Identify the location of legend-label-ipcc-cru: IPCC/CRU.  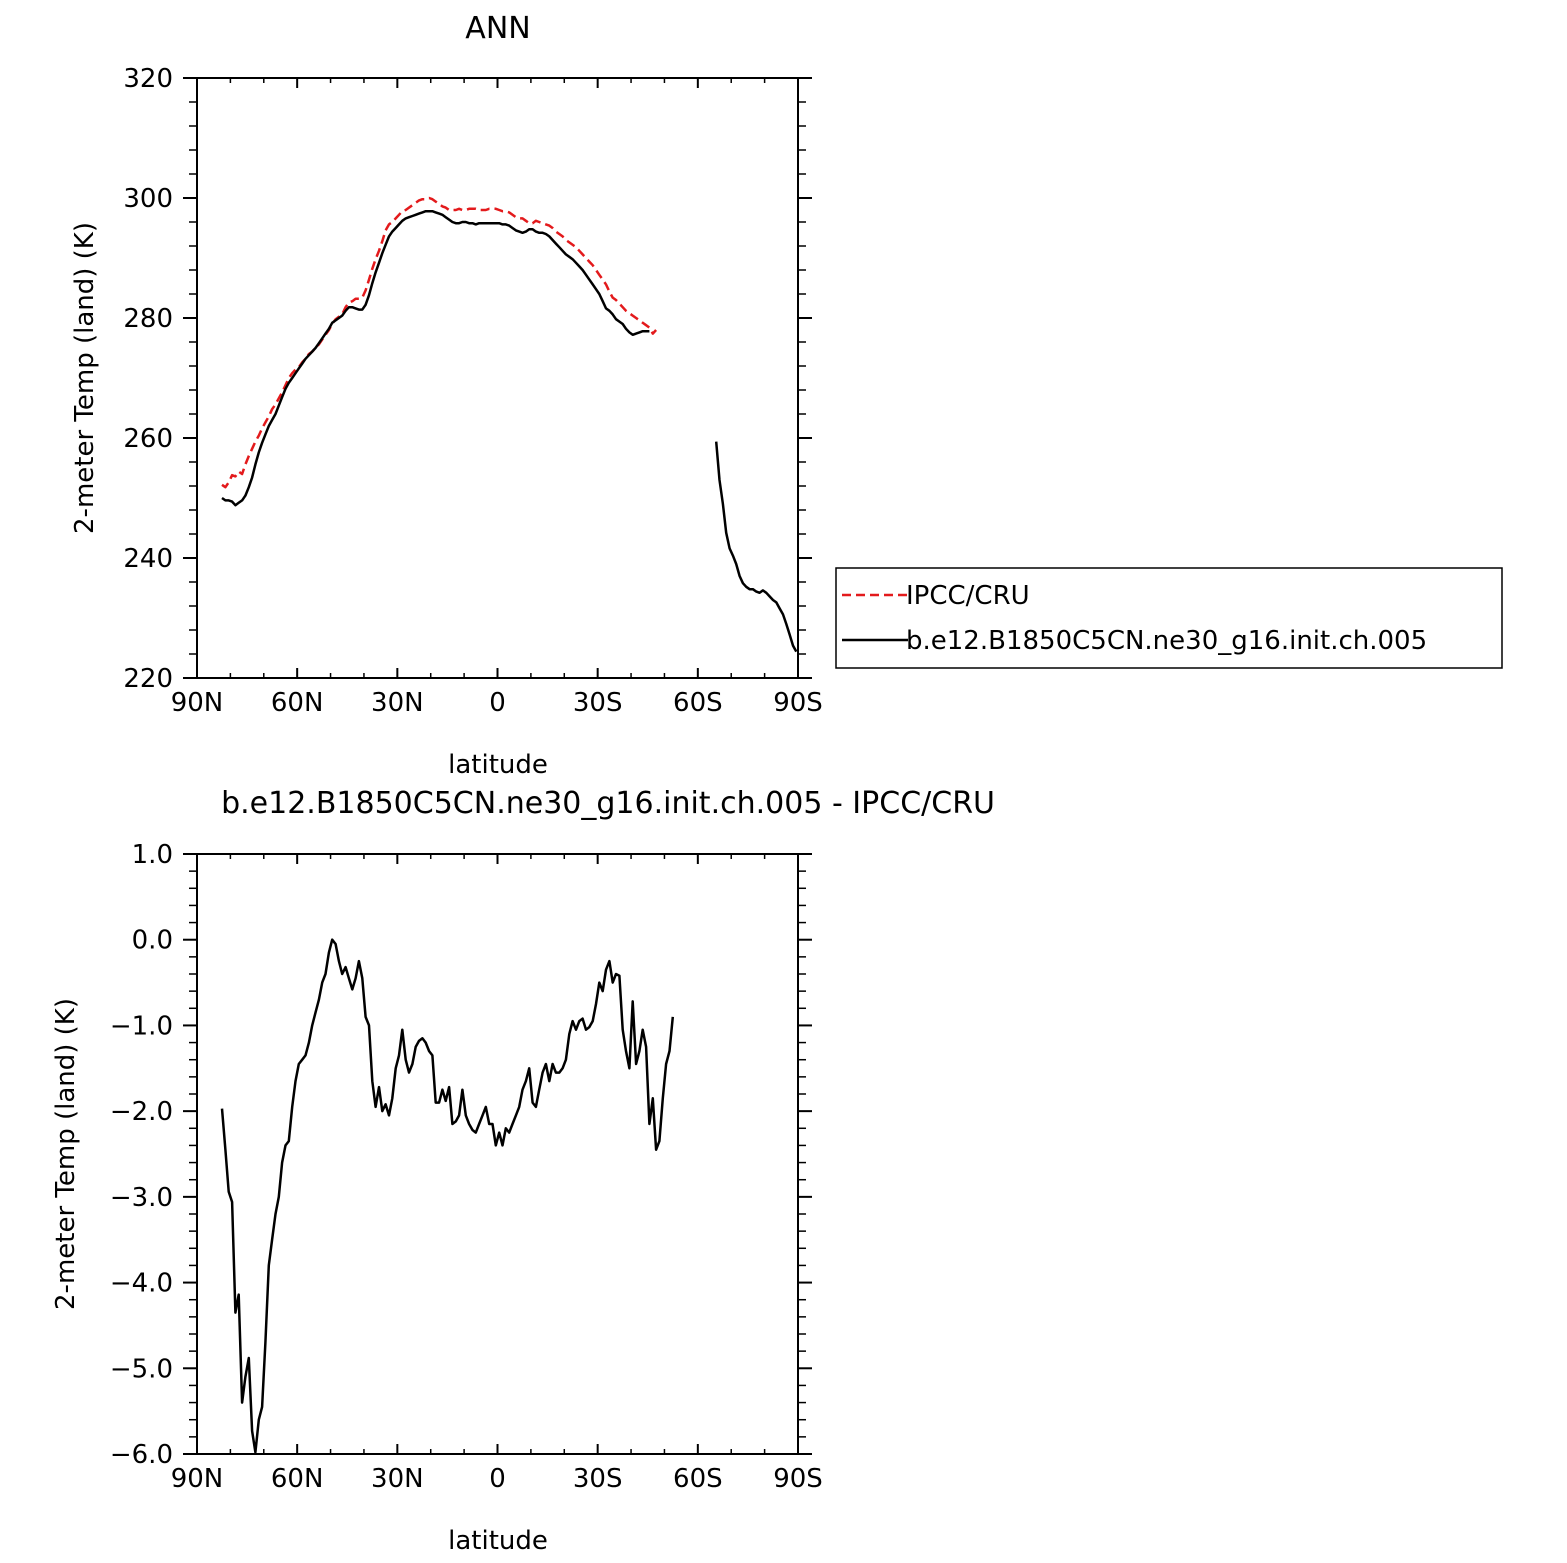
(968, 596).